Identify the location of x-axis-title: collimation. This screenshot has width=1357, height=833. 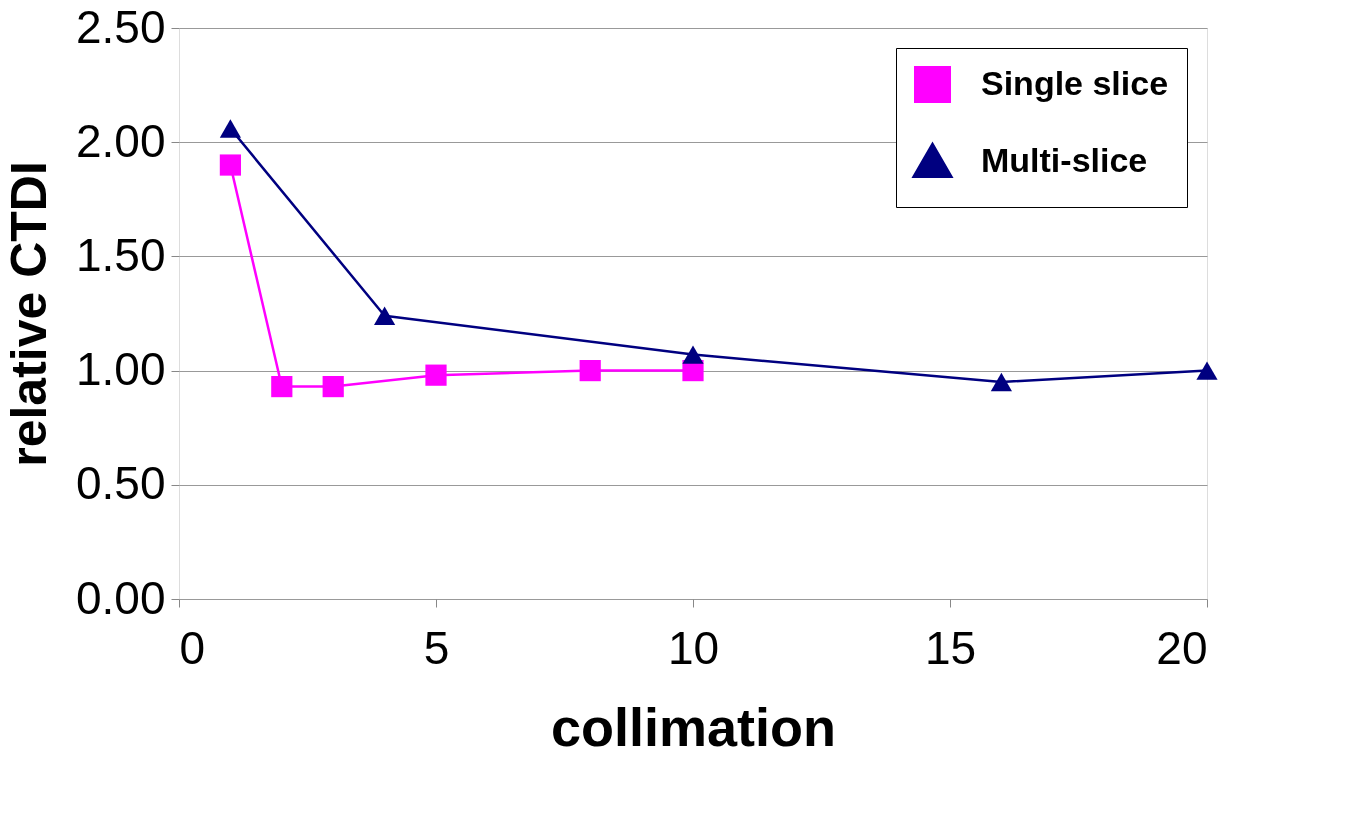
(693, 726).